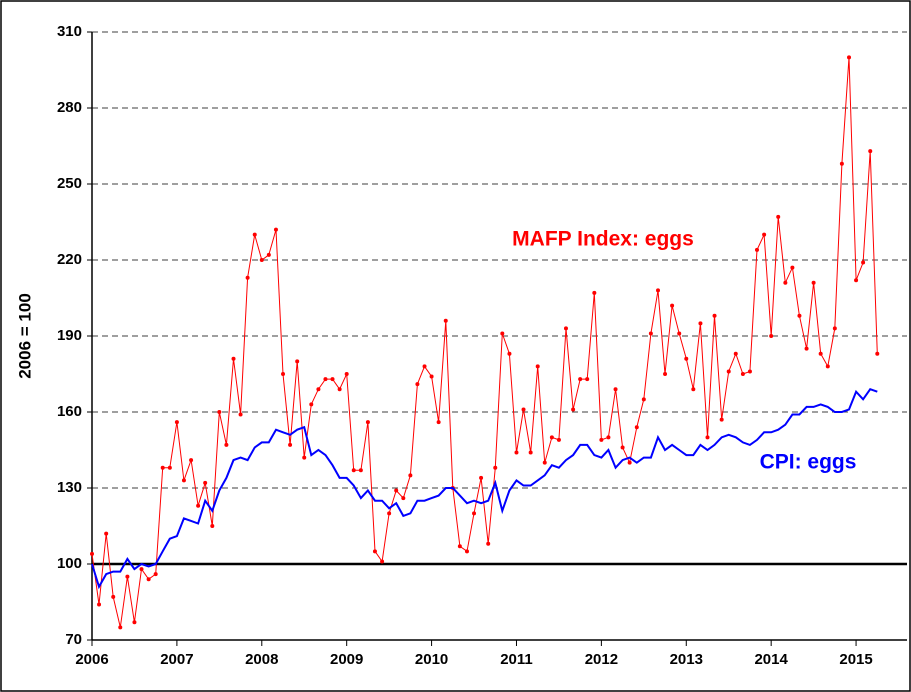 The height and width of the screenshot is (692, 911). What do you see at coordinates (855, 659) in the screenshot?
I see `x-tick-label: 2015` at bounding box center [855, 659].